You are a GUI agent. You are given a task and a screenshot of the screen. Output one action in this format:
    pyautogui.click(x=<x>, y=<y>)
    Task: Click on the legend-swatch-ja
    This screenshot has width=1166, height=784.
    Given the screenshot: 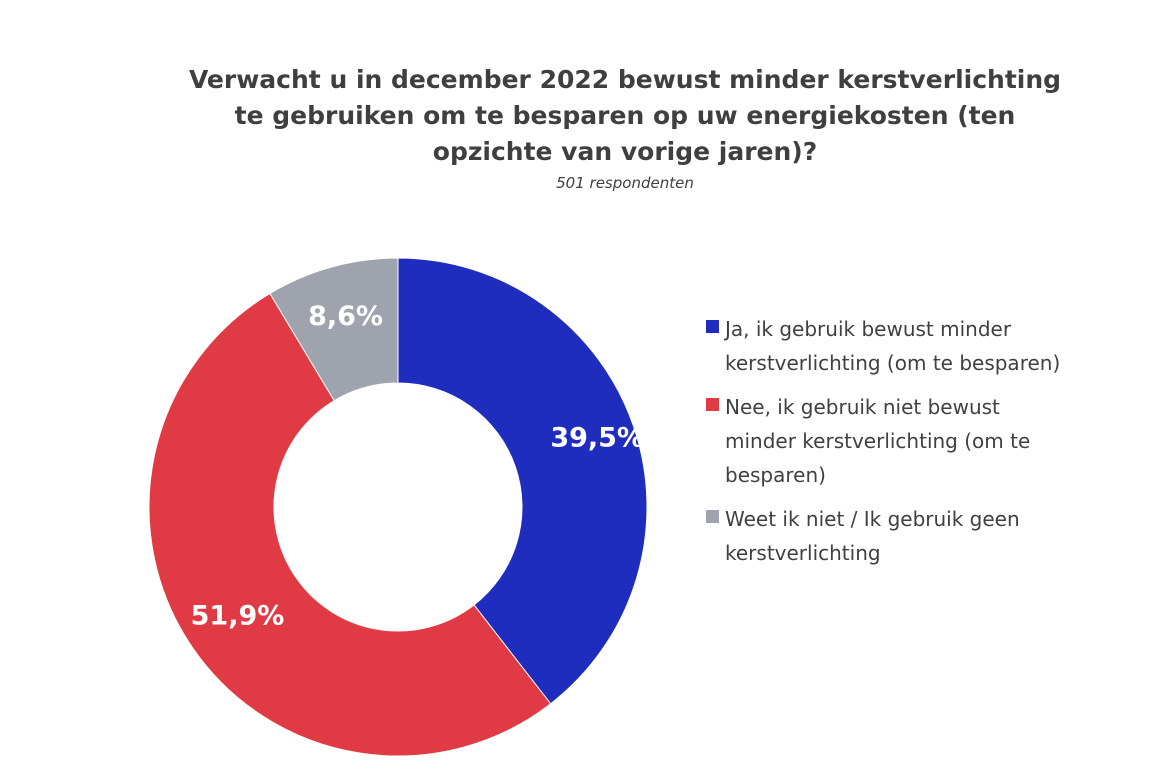 What is the action you would take?
    pyautogui.click(x=712, y=326)
    